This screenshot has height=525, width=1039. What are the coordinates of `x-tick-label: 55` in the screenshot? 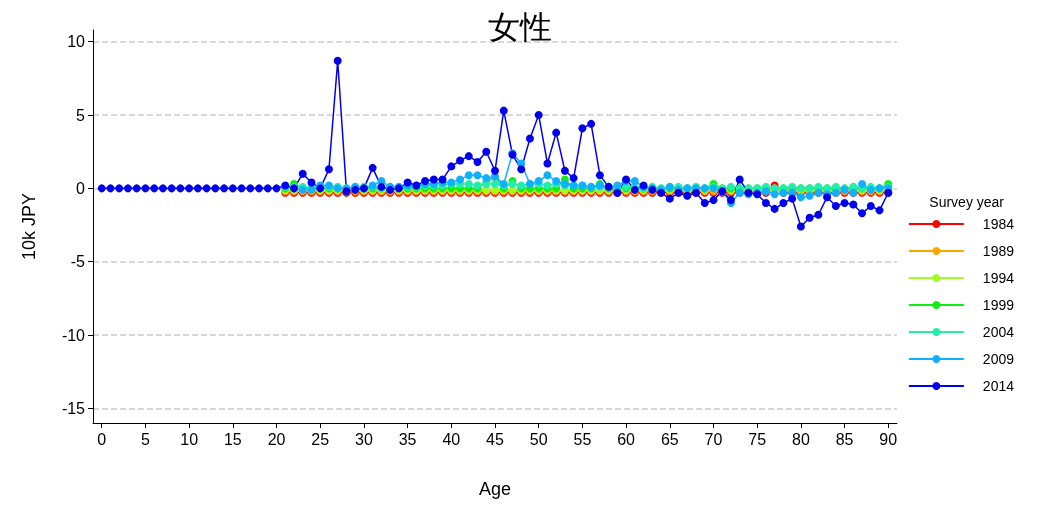 It's located at (582, 439).